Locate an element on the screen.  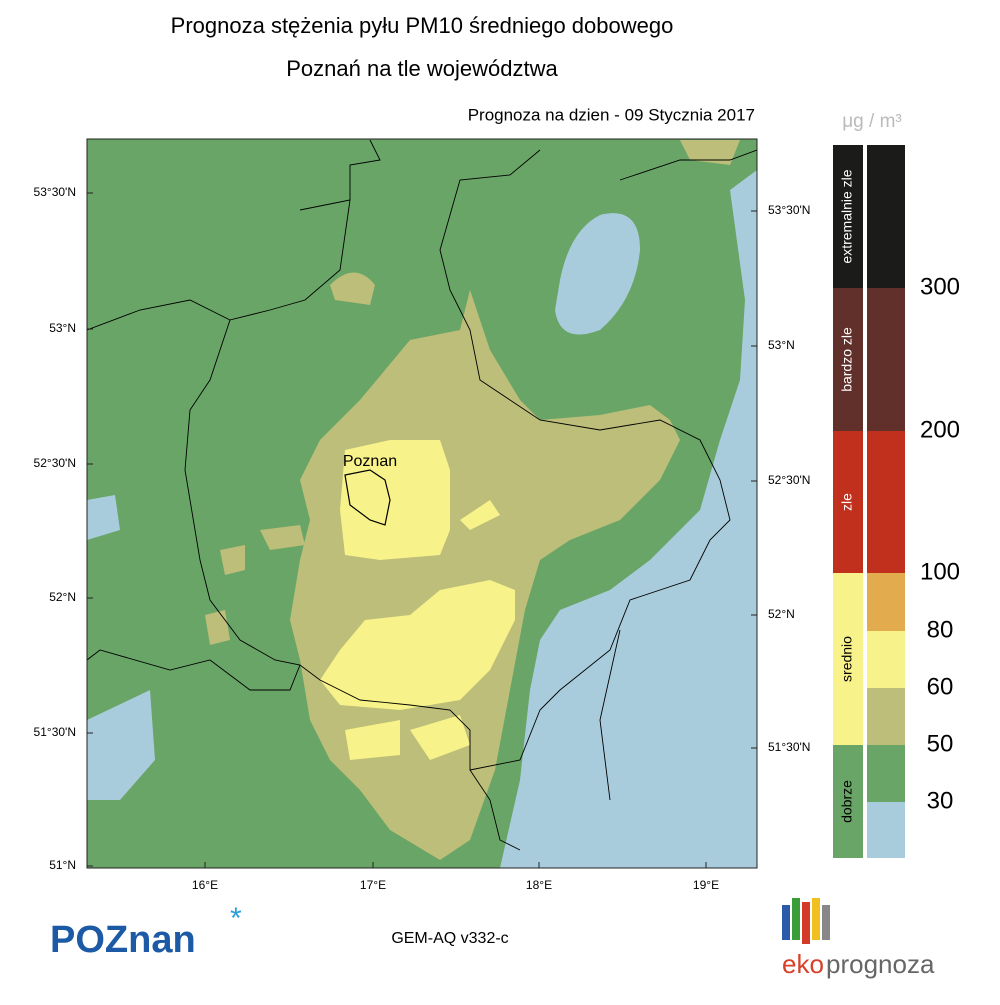
legend-category-label: bardzo zle is located at coordinates (847, 359).